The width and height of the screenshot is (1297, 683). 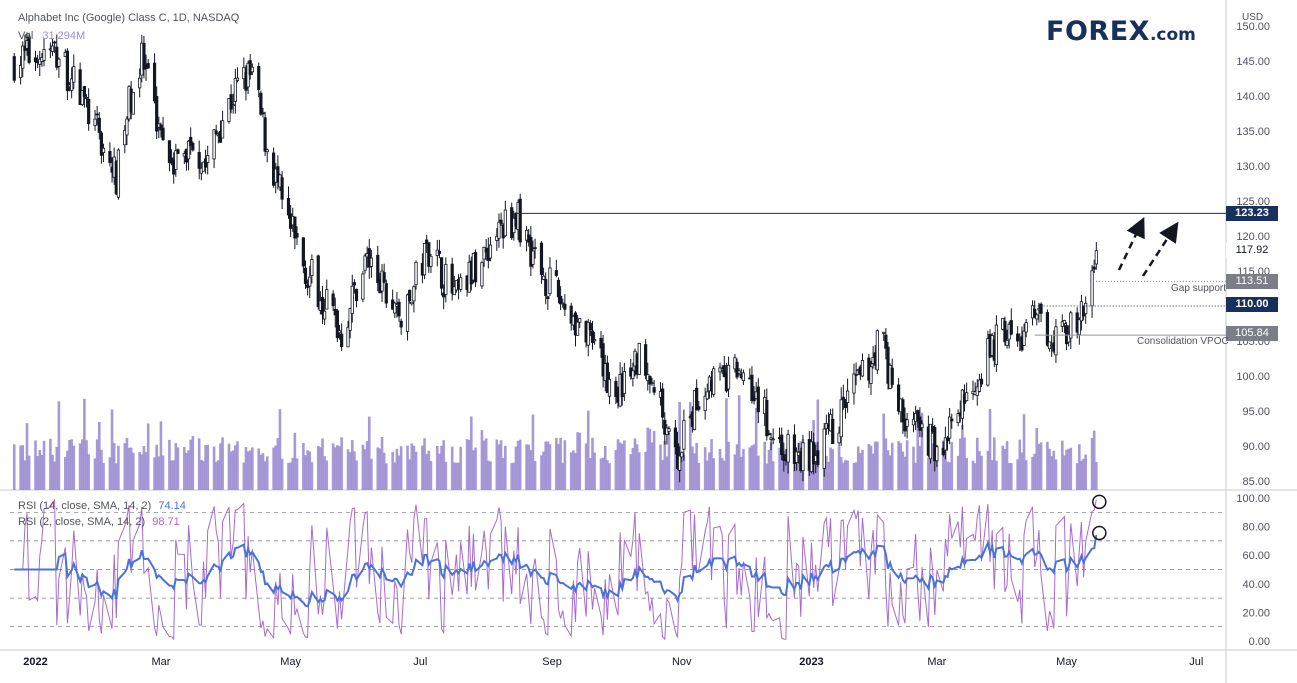 What do you see at coordinates (1256, 613) in the screenshot?
I see `rsi-tick-label: 20.00` at bounding box center [1256, 613].